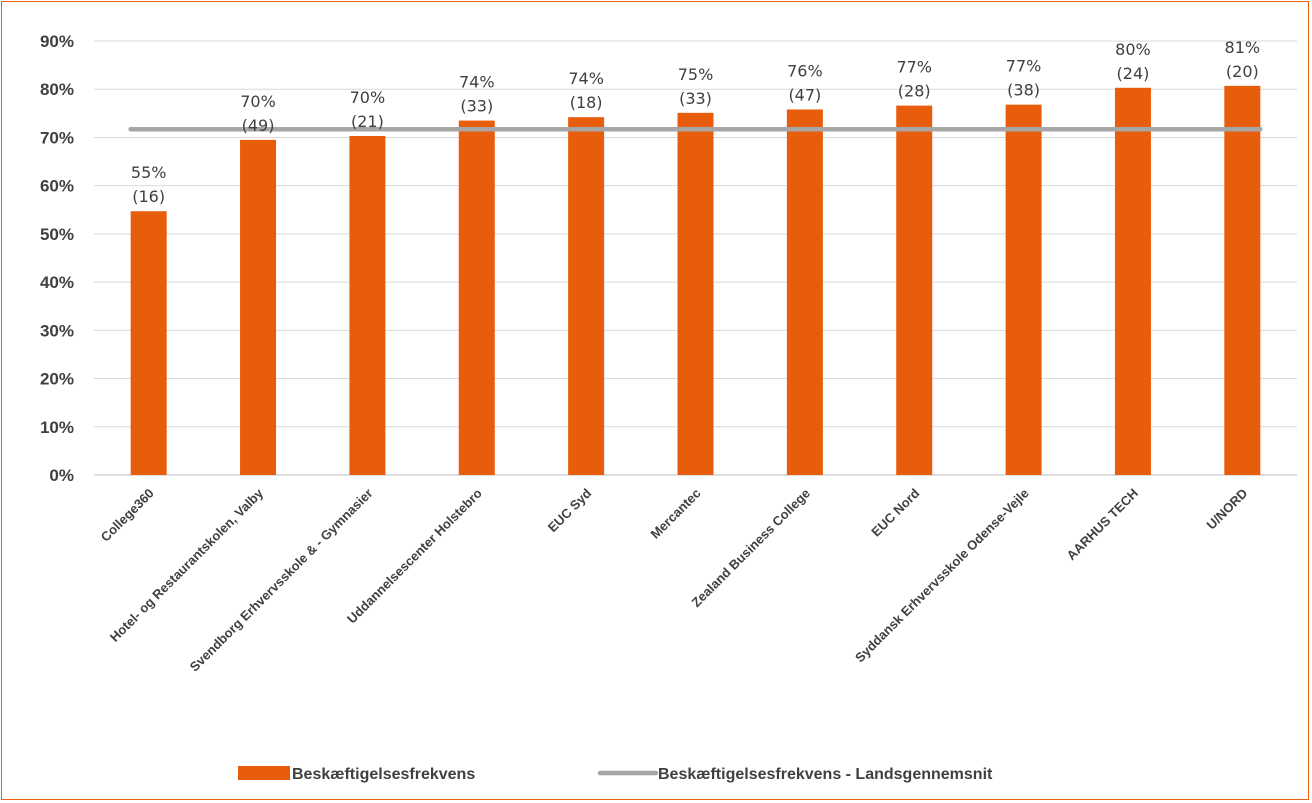  Describe the element at coordinates (57, 282) in the screenshot. I see `y-tick-label: 40%` at that location.